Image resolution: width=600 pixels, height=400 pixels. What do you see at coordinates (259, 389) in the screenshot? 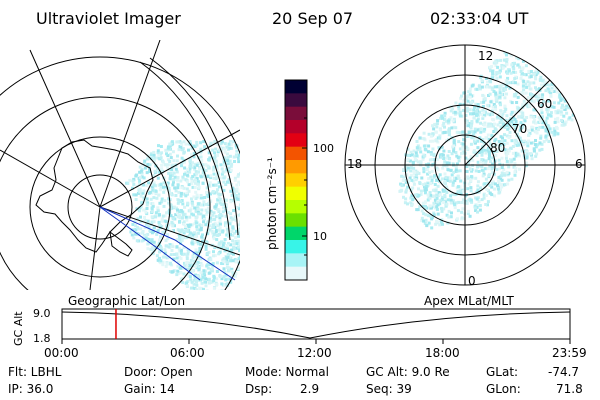
I see `dsp-label: Dsp:` at bounding box center [259, 389].